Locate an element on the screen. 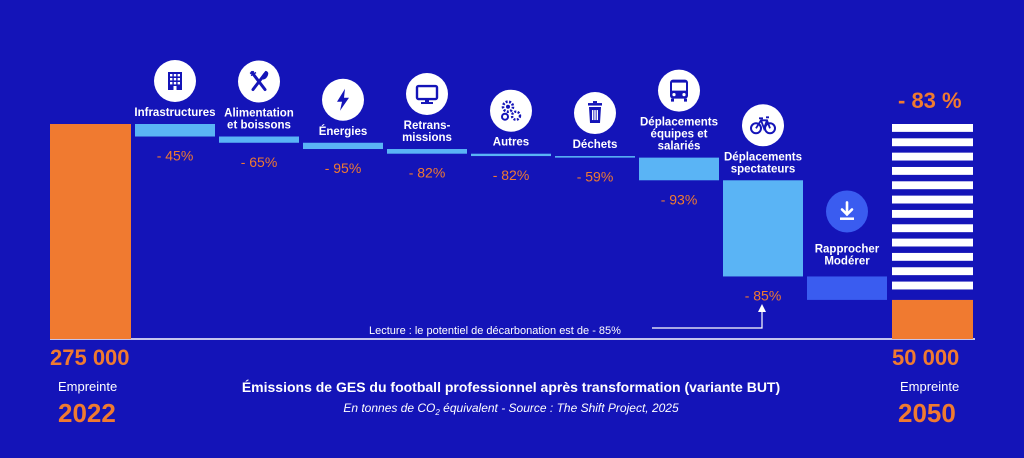 This screenshot has width=1024, height=458. building-icon-glyph is located at coordinates (175, 81).